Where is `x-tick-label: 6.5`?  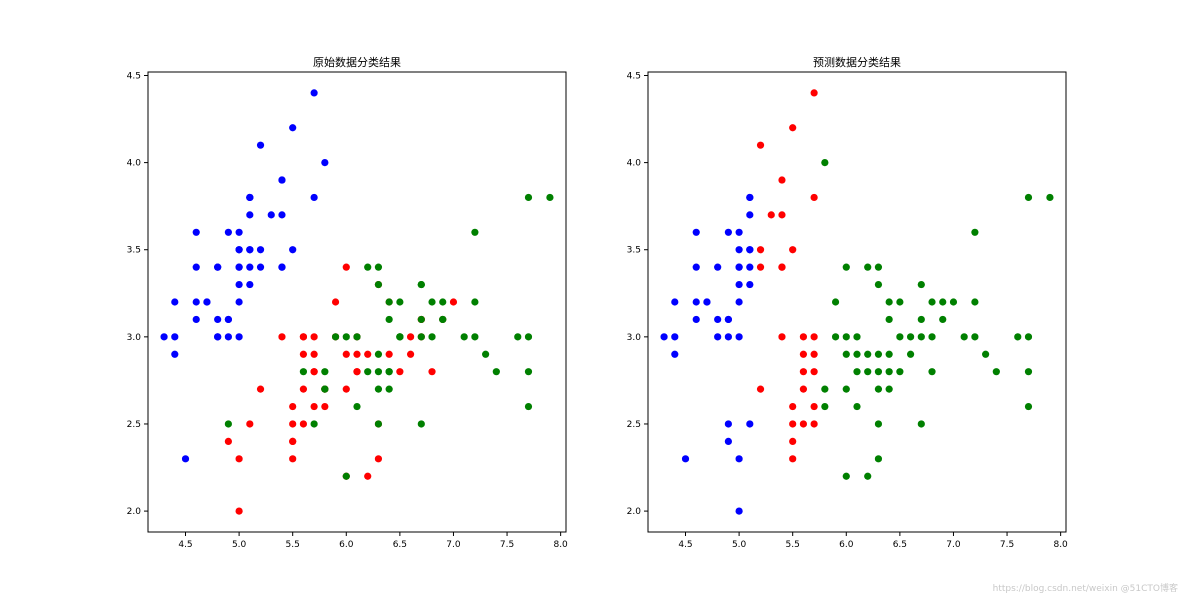 x-tick-label: 6.5 is located at coordinates (400, 545).